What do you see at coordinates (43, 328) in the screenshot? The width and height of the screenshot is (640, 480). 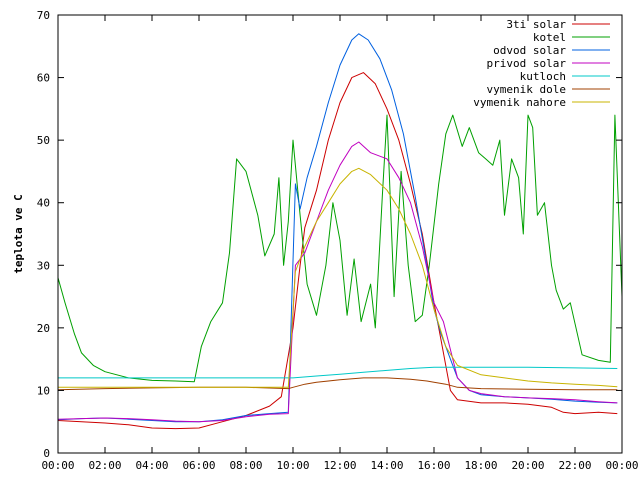 I see `y-tick-label: 20` at bounding box center [43, 328].